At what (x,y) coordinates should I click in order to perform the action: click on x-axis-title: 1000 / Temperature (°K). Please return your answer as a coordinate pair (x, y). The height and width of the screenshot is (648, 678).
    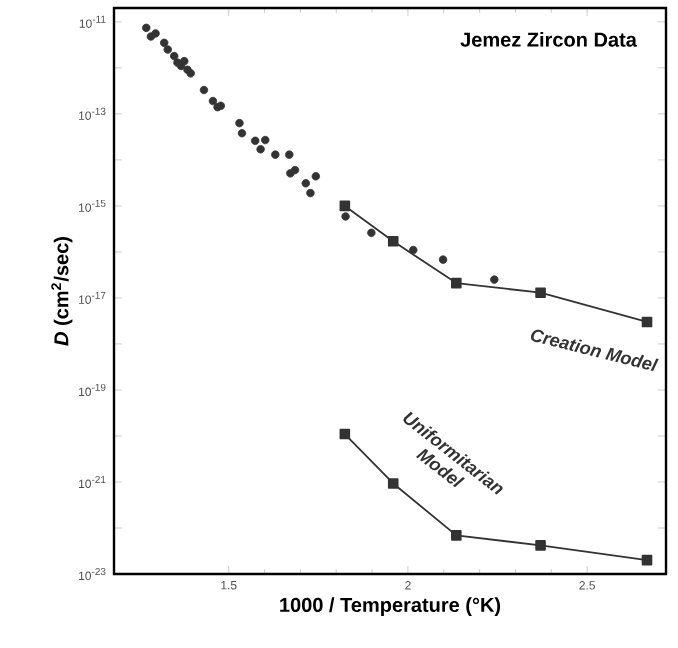
    Looking at the image, I should click on (390, 606).